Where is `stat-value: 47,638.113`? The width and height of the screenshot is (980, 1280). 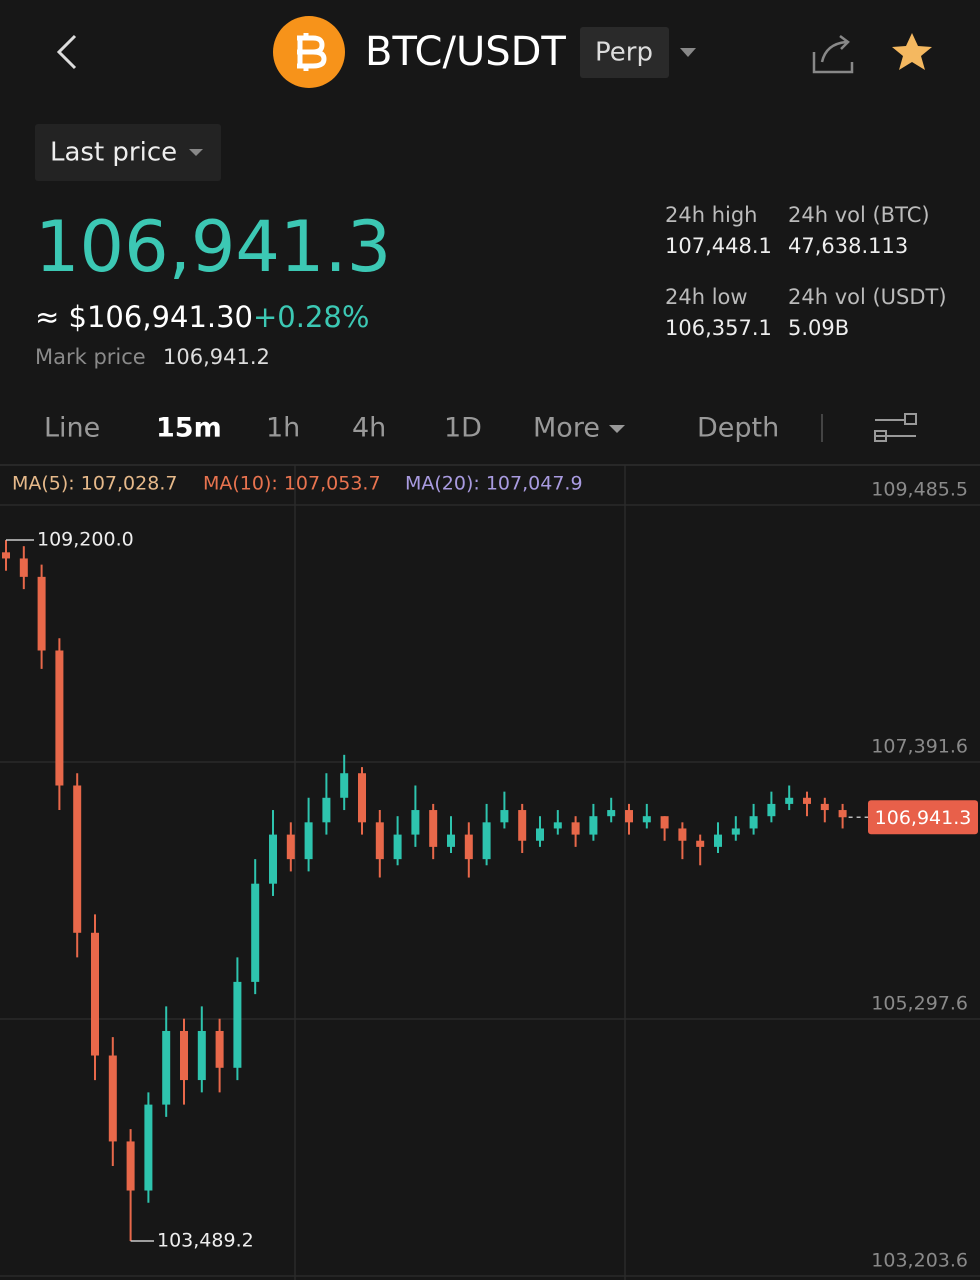
stat-value: 47,638.113 is located at coordinates (848, 246).